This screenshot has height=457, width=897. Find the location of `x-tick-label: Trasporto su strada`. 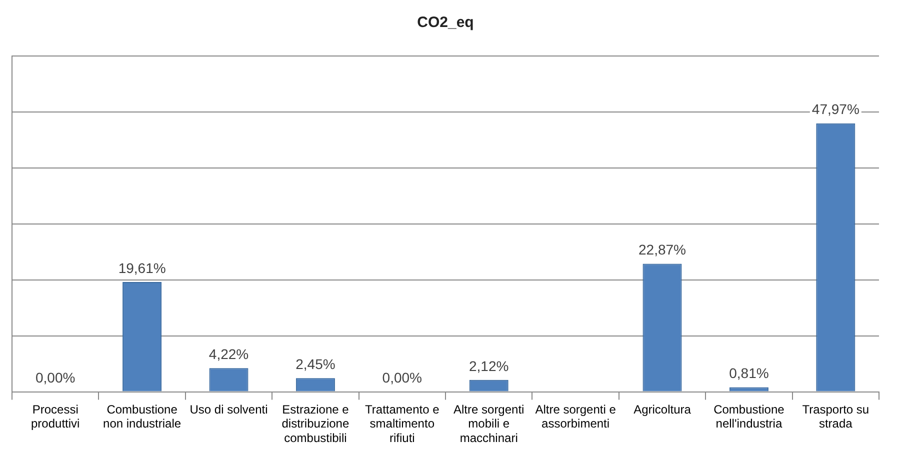

x-tick-label: Trasporto su strada is located at coordinates (836, 416).